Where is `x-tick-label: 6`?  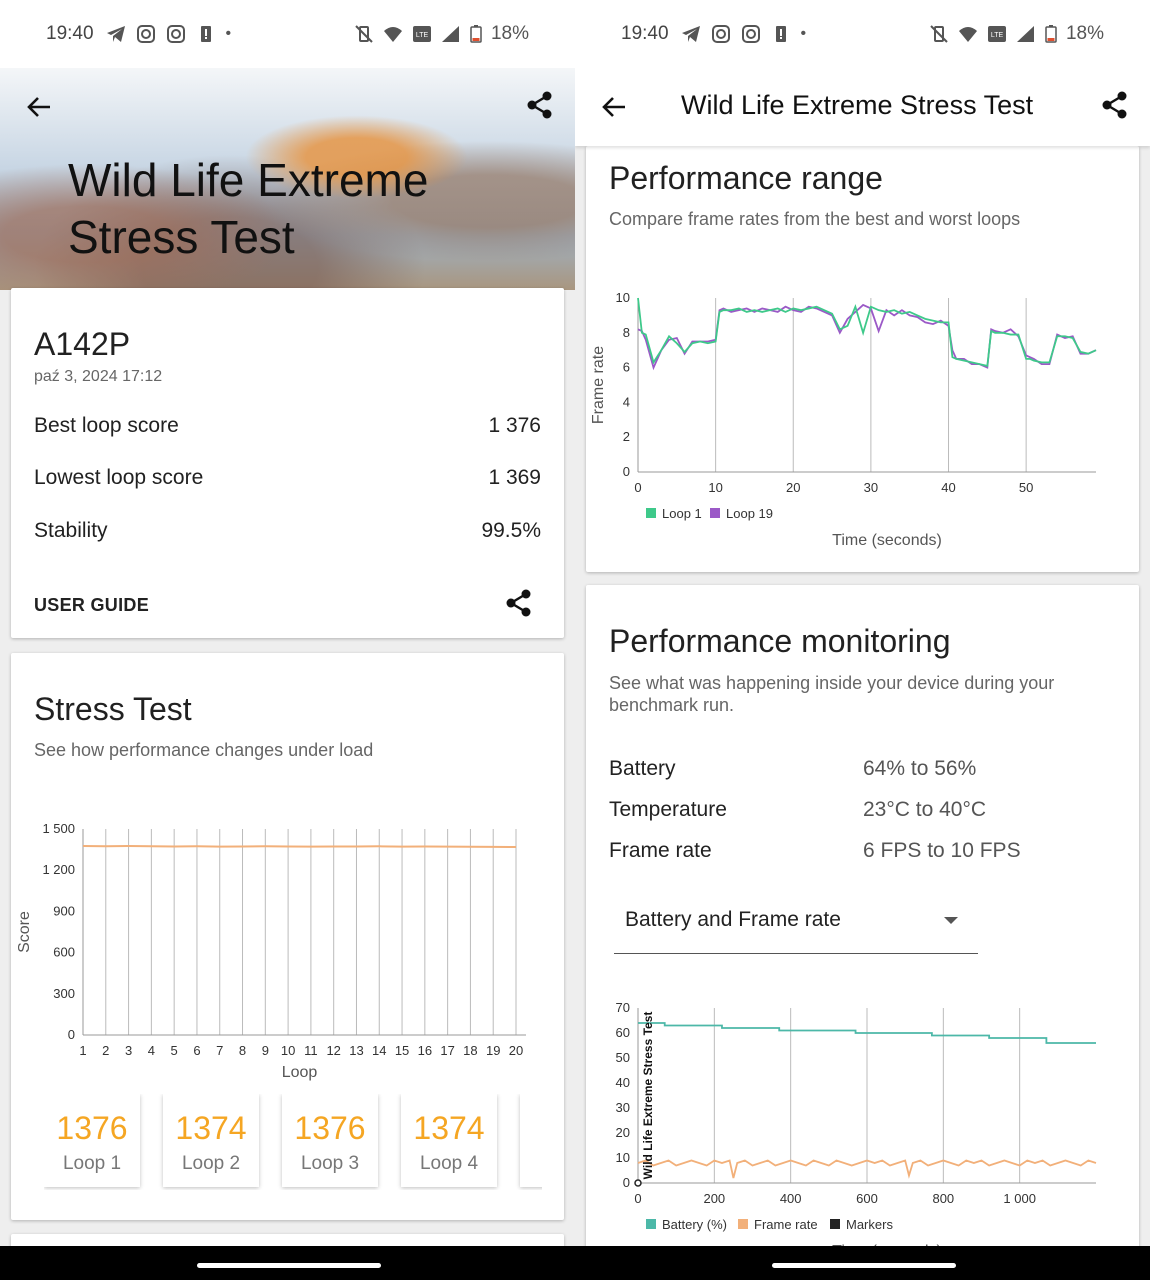
x-tick-label: 6 is located at coordinates (196, 1050).